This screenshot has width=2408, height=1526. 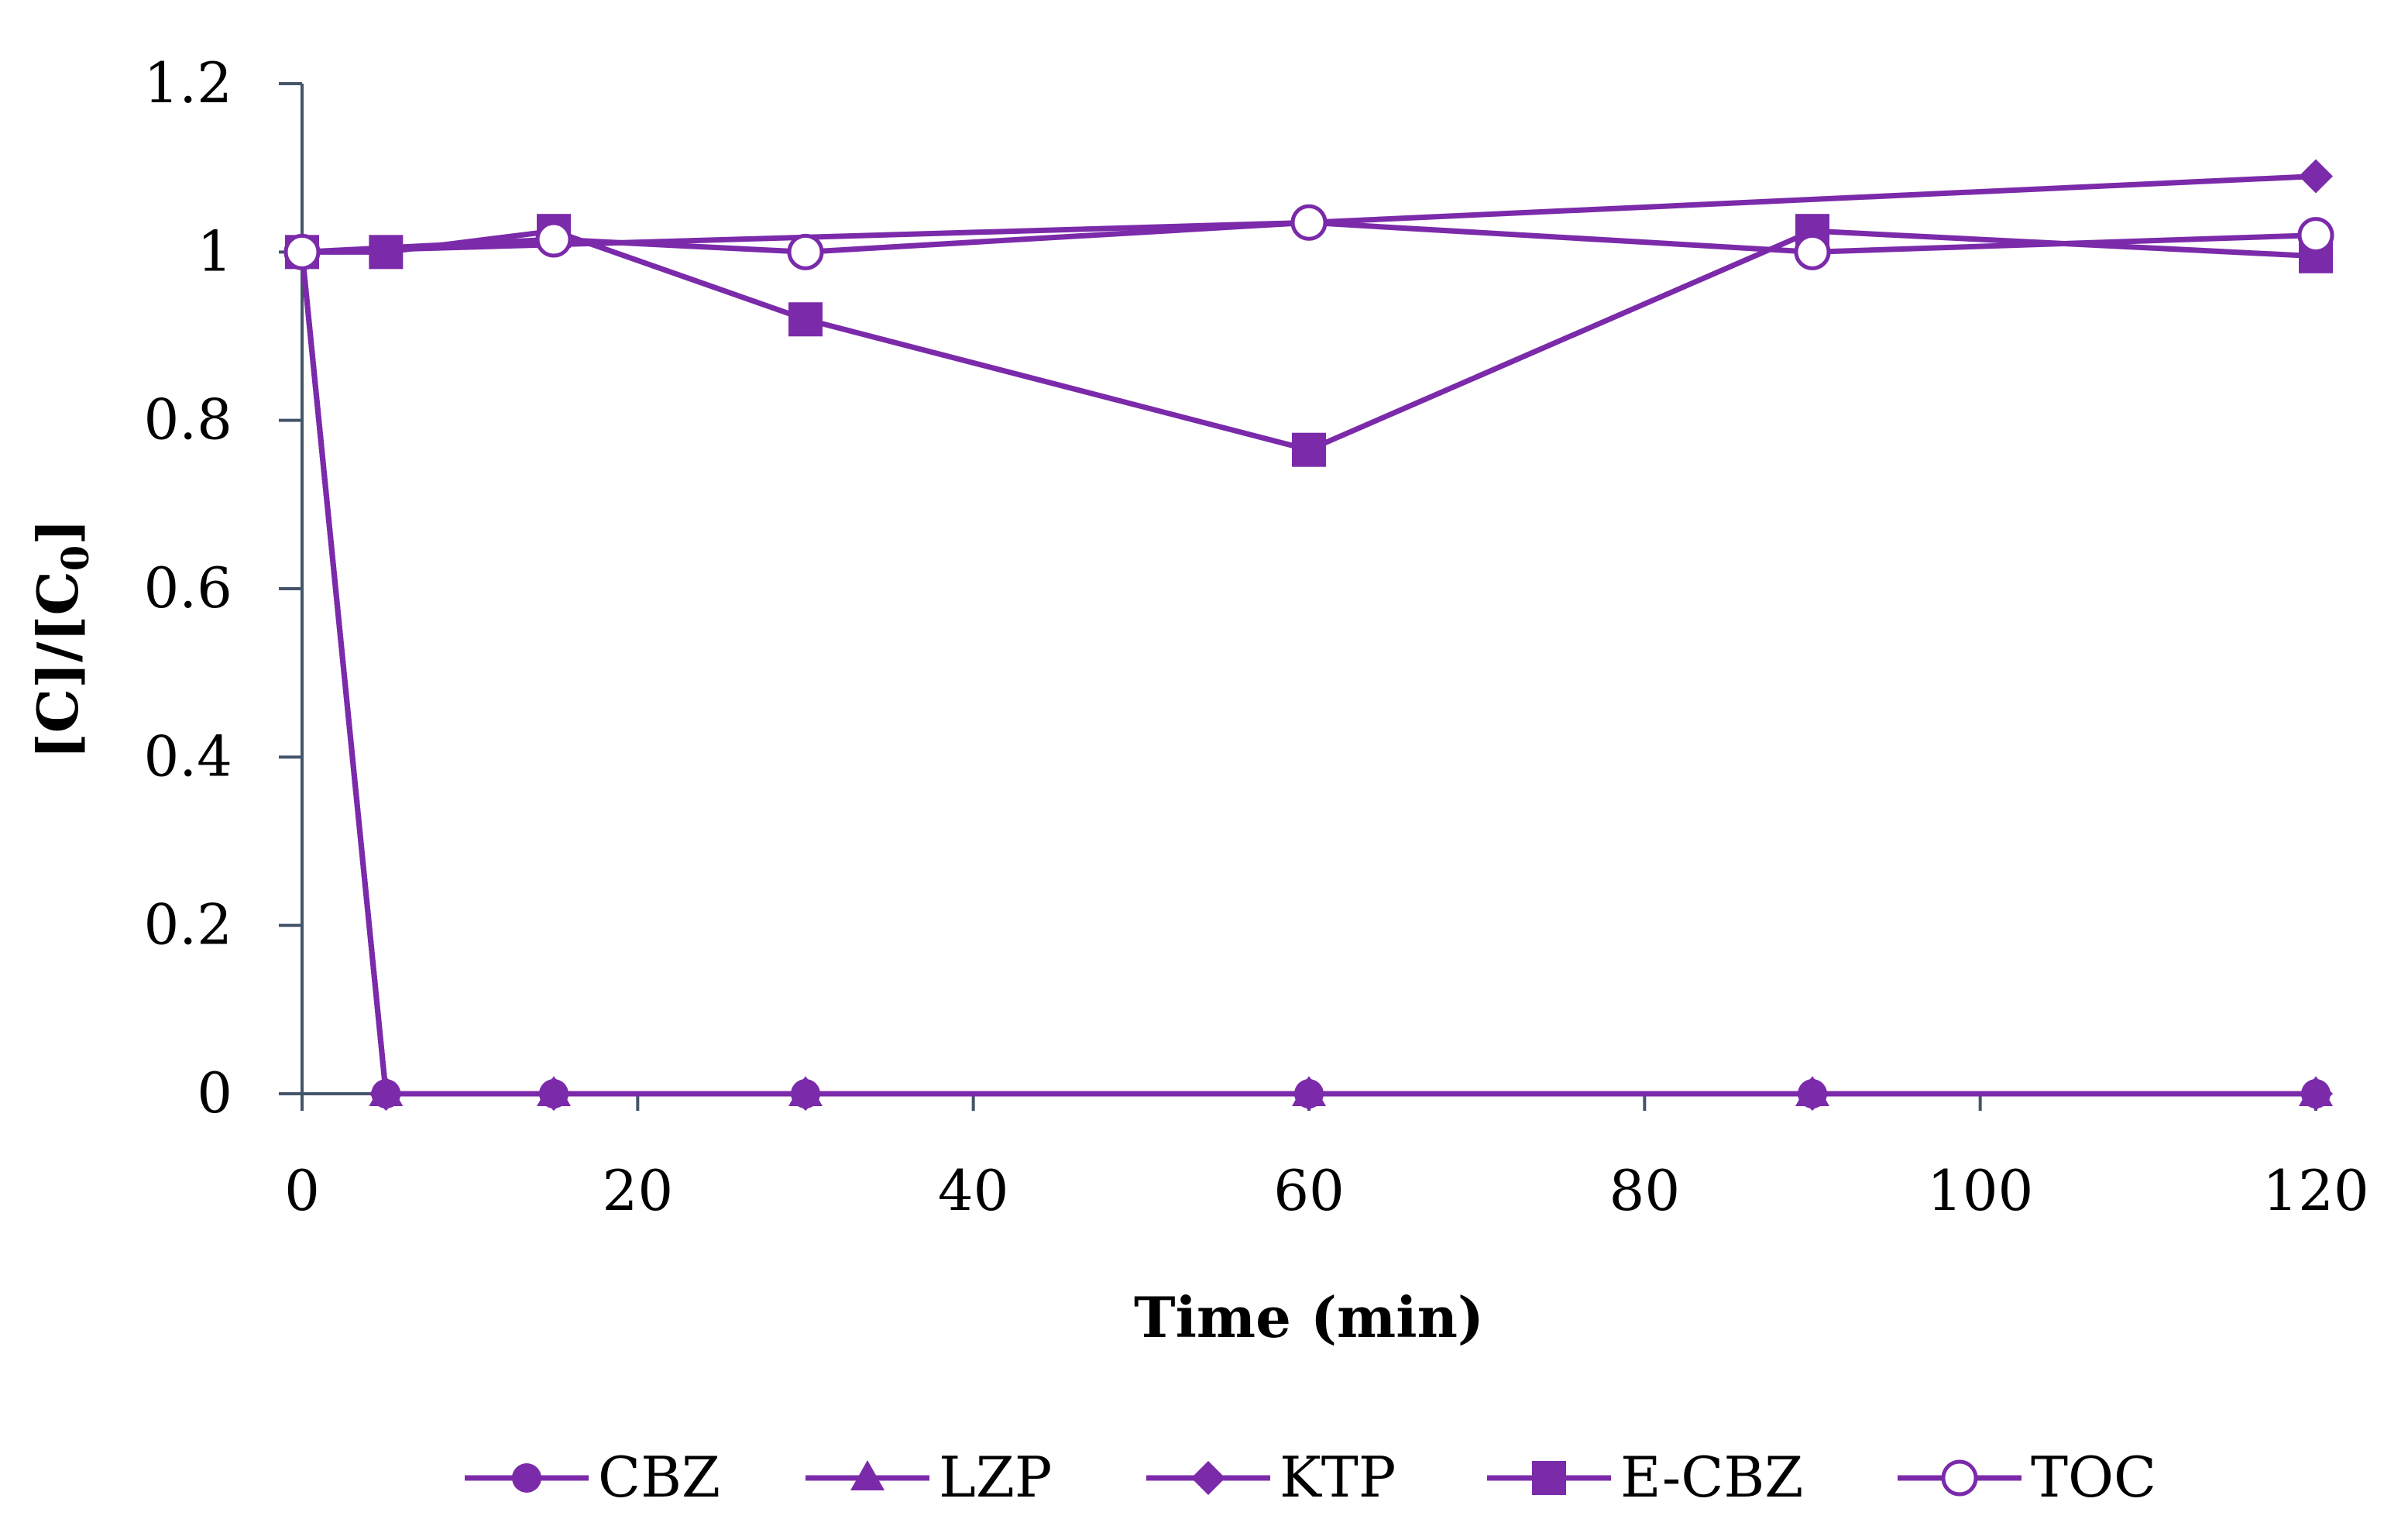 What do you see at coordinates (929, 1477) in the screenshot?
I see `legend-item-lzp: LZP` at bounding box center [929, 1477].